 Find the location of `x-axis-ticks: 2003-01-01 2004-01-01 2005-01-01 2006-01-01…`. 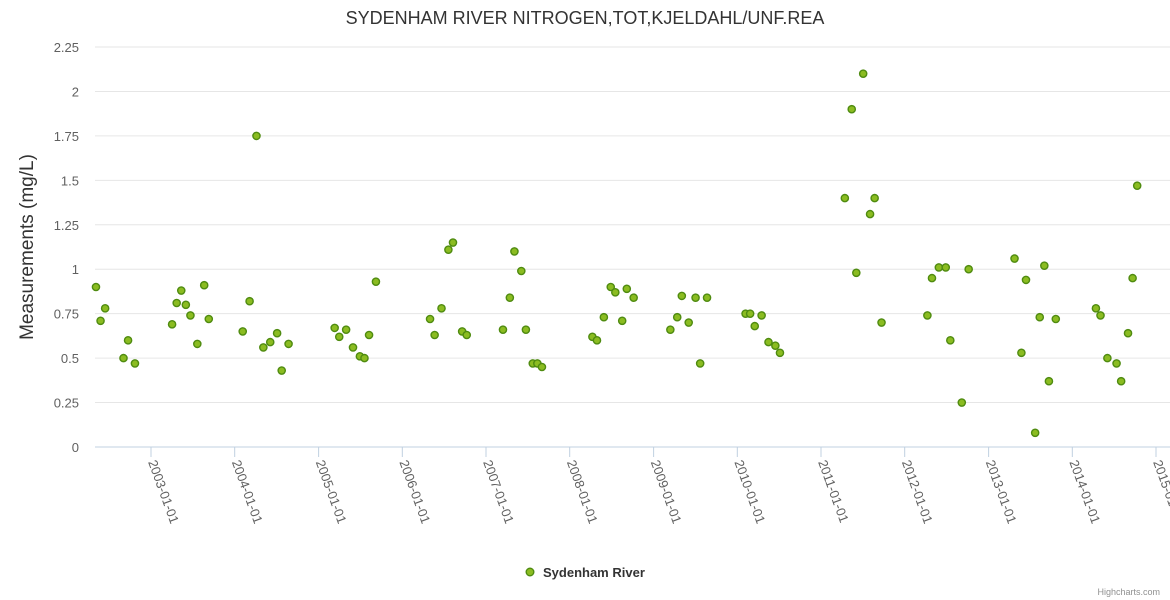

x-axis-ticks: 2003-01-01 2004-01-01 2005-01-01 2006-01-01… is located at coordinates (657, 486).